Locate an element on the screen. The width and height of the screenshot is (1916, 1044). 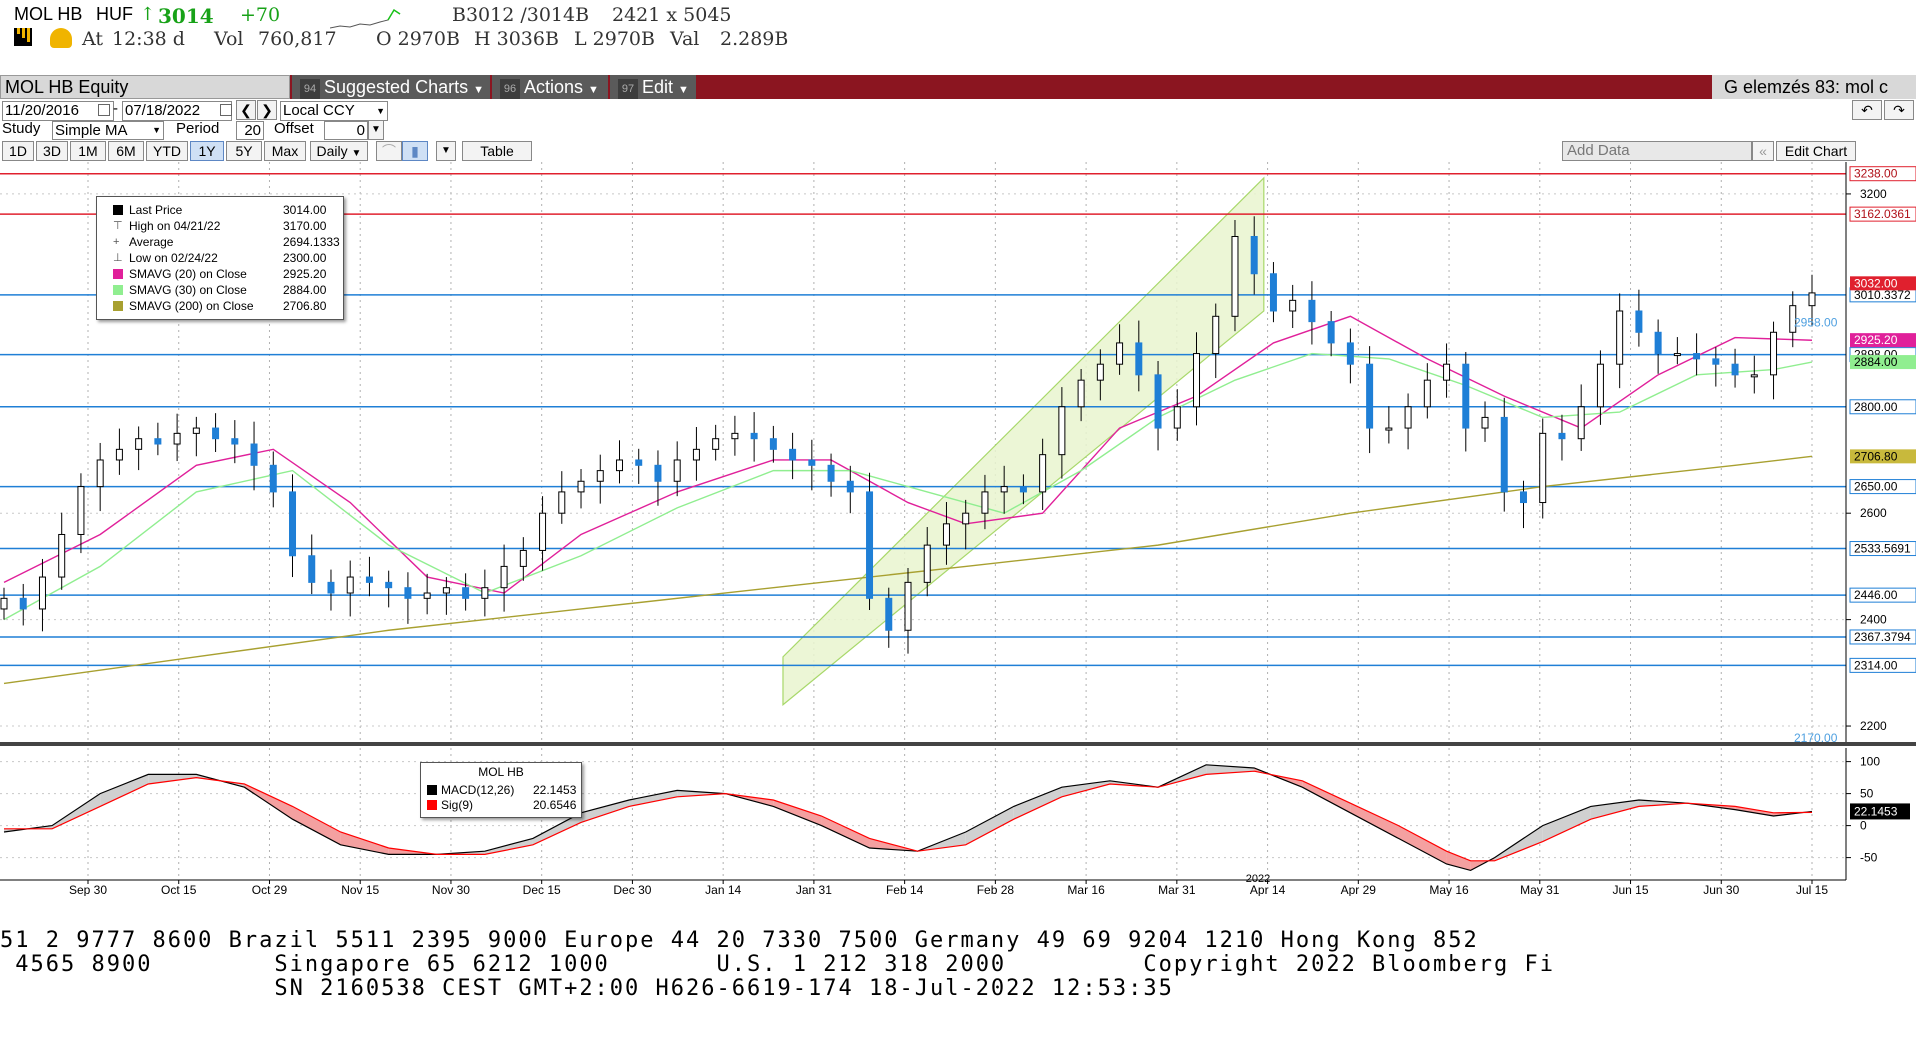
chart-type-line-button: ⌒ is located at coordinates (389, 151).